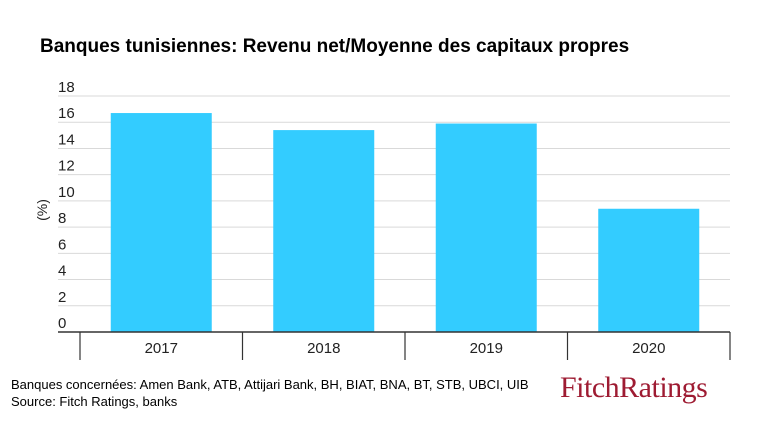 The image size is (760, 436). I want to click on y-tick-label: 8, so click(62, 218).